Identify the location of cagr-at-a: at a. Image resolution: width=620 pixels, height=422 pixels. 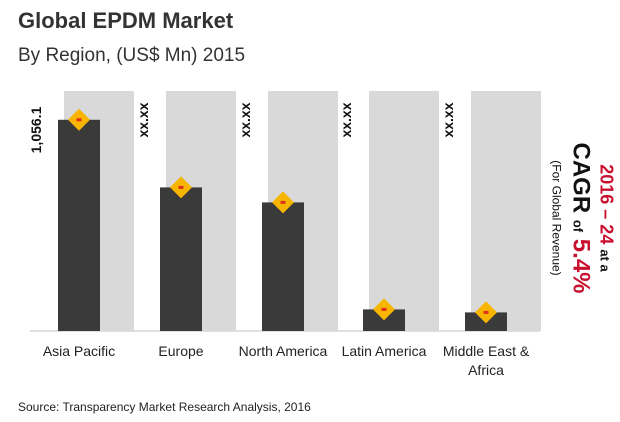
(605, 260).